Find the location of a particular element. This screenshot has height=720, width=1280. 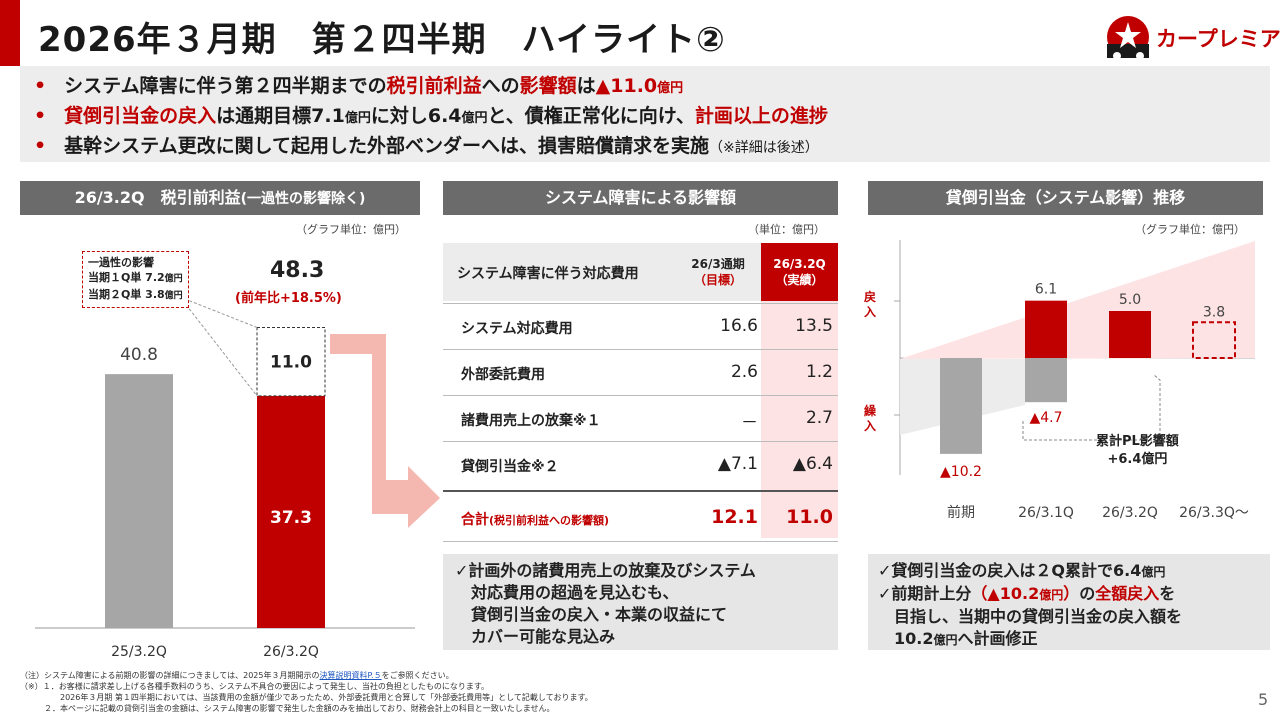

mid-unit-label: （単位：億円） is located at coordinates (786, 229).